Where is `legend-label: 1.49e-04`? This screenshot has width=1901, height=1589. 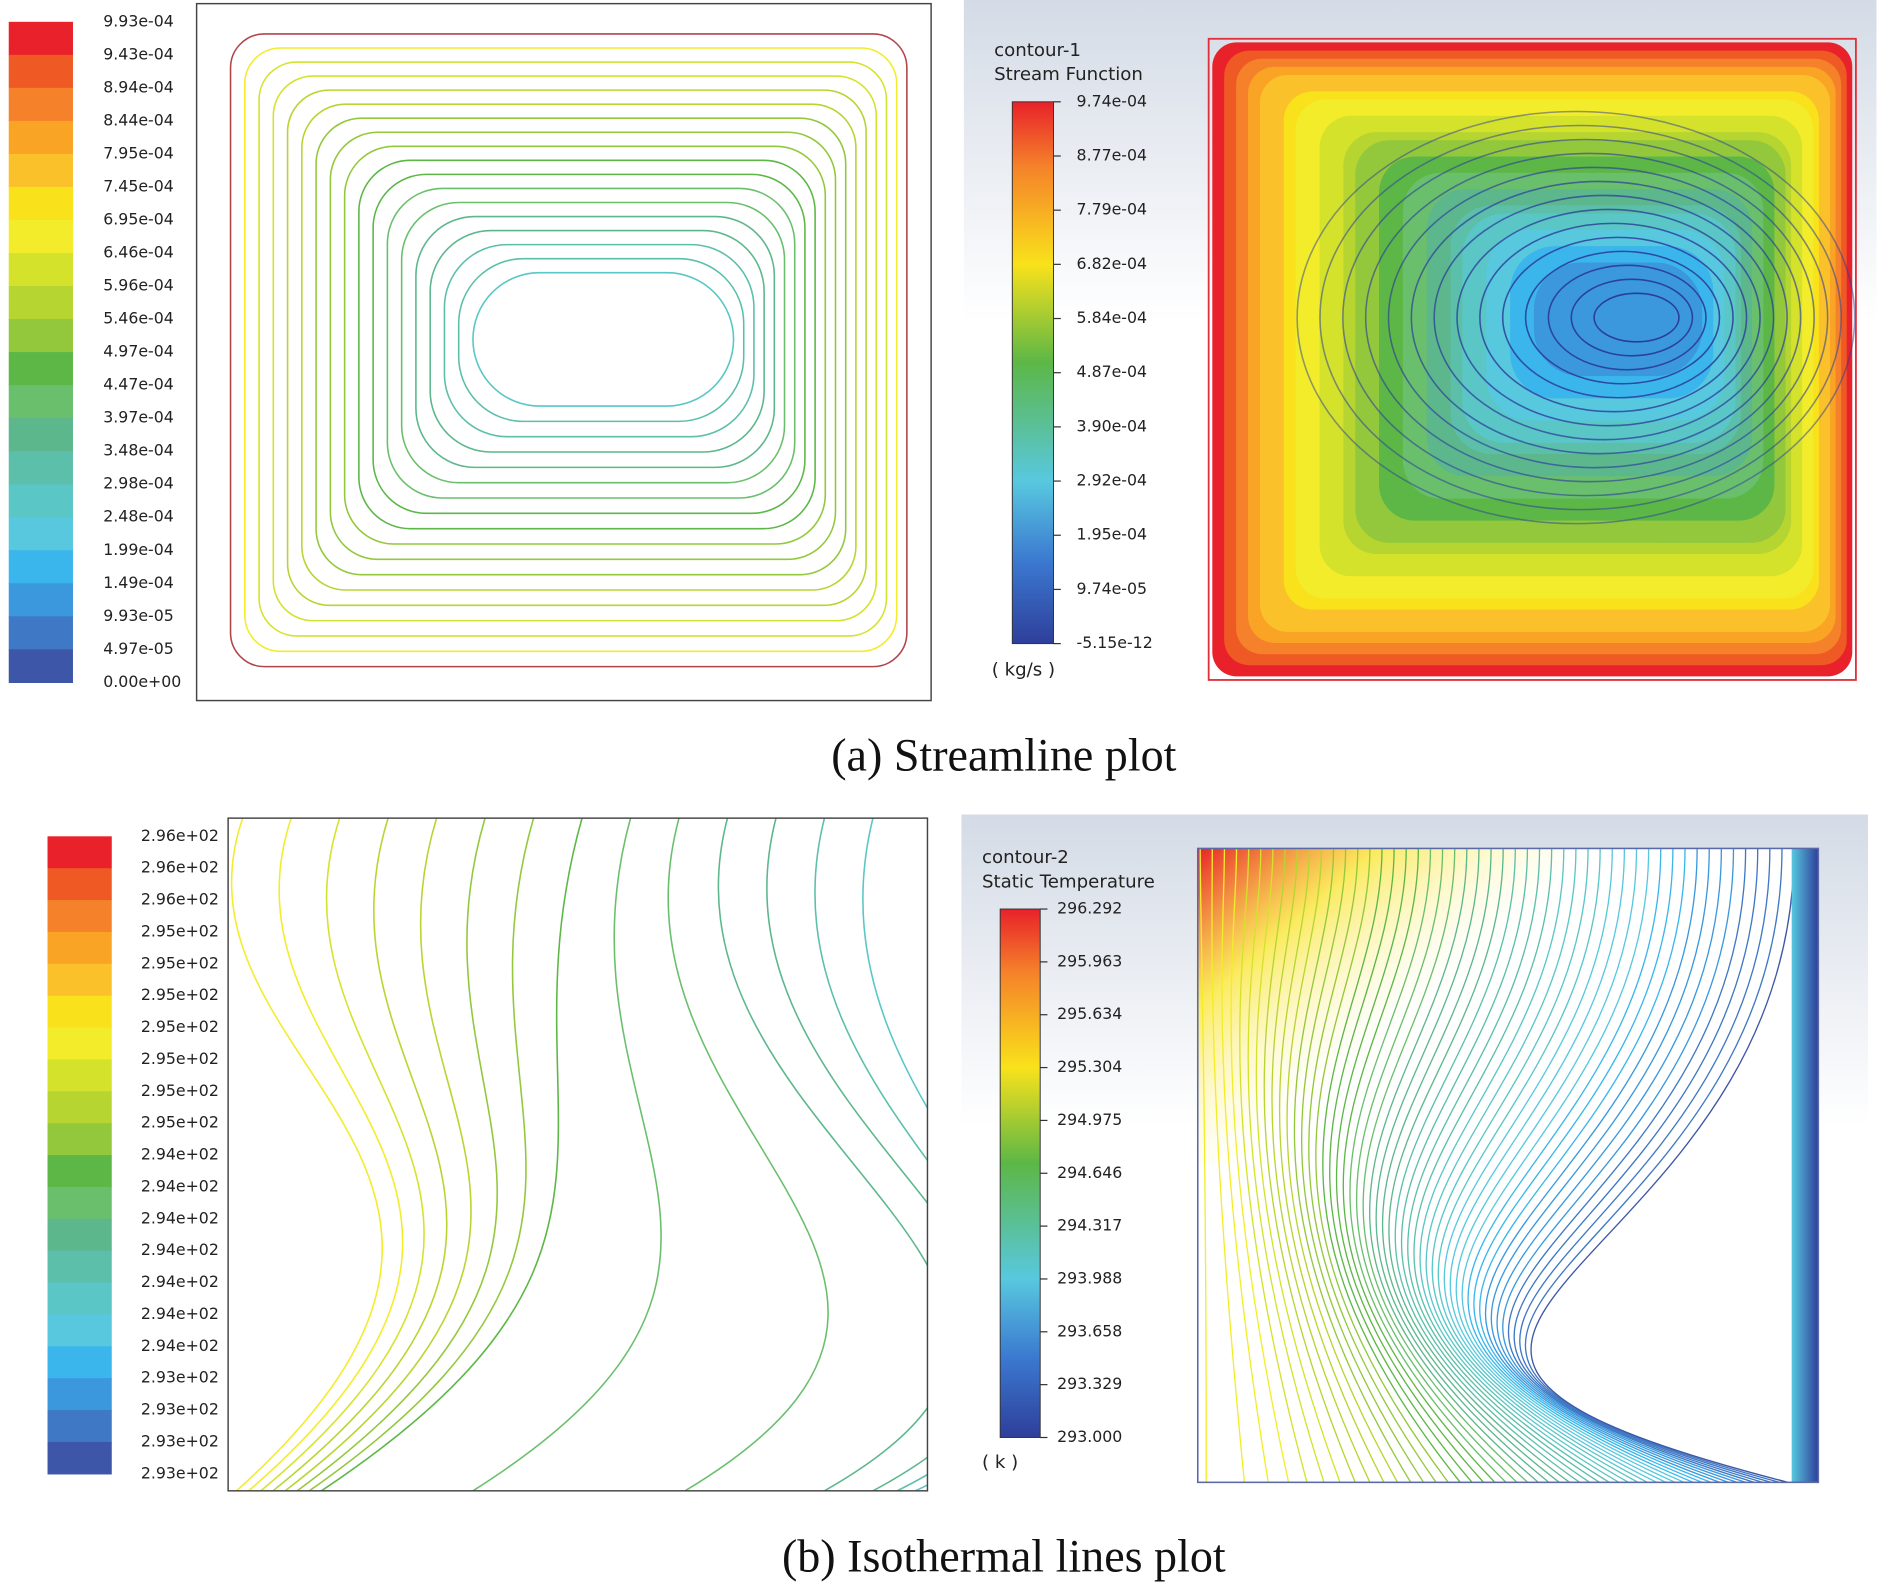 legend-label: 1.49e-04 is located at coordinates (138, 582).